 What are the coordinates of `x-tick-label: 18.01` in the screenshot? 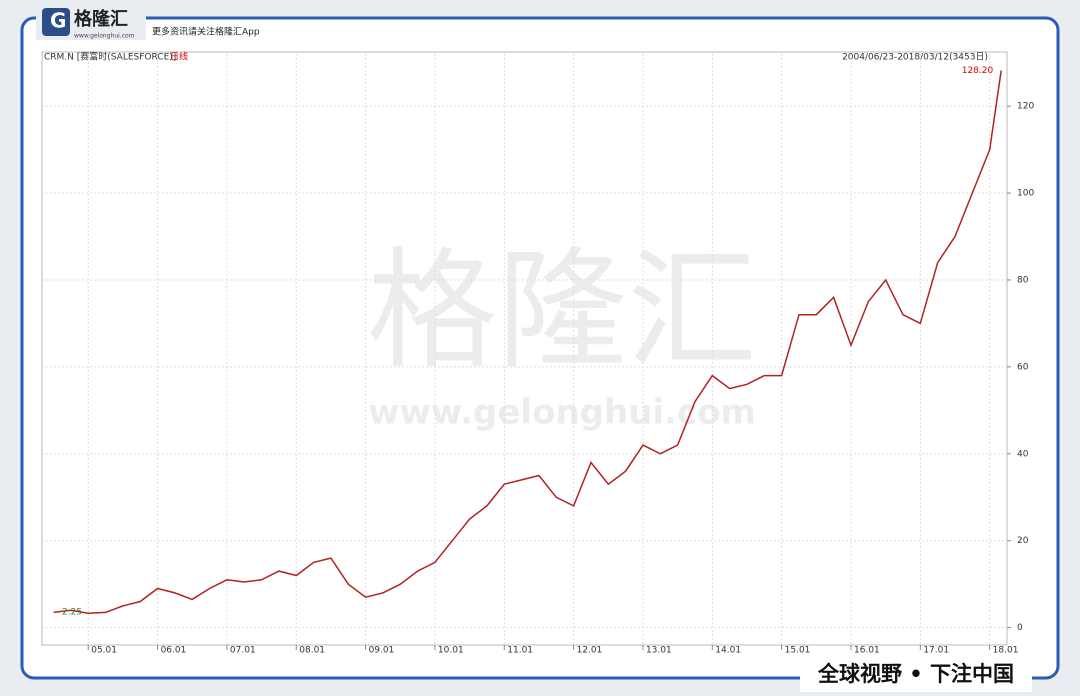 It's located at (1006, 651).